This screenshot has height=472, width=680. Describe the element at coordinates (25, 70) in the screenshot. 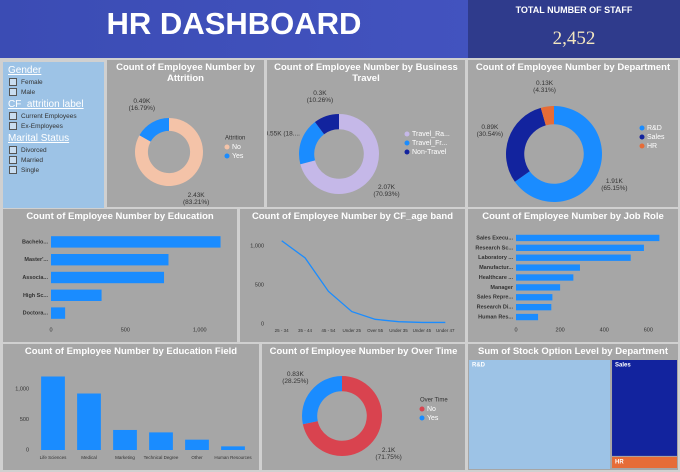

I see `slicer-title: Gender` at that location.